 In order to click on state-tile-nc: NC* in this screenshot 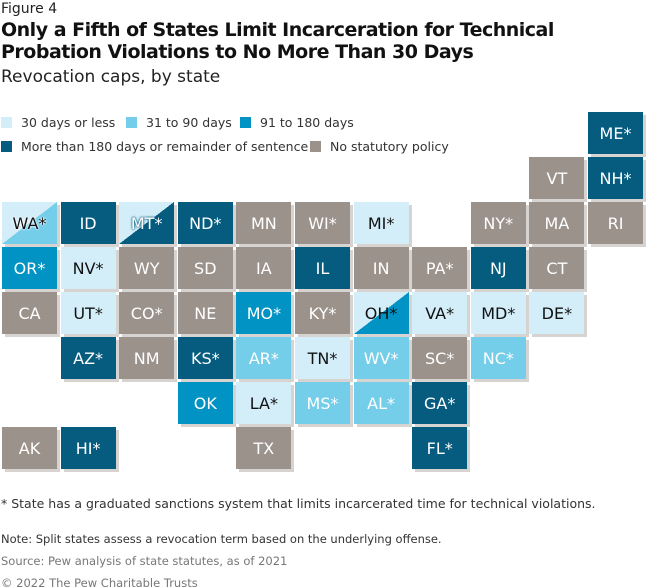, I will do `click(498, 358)`.